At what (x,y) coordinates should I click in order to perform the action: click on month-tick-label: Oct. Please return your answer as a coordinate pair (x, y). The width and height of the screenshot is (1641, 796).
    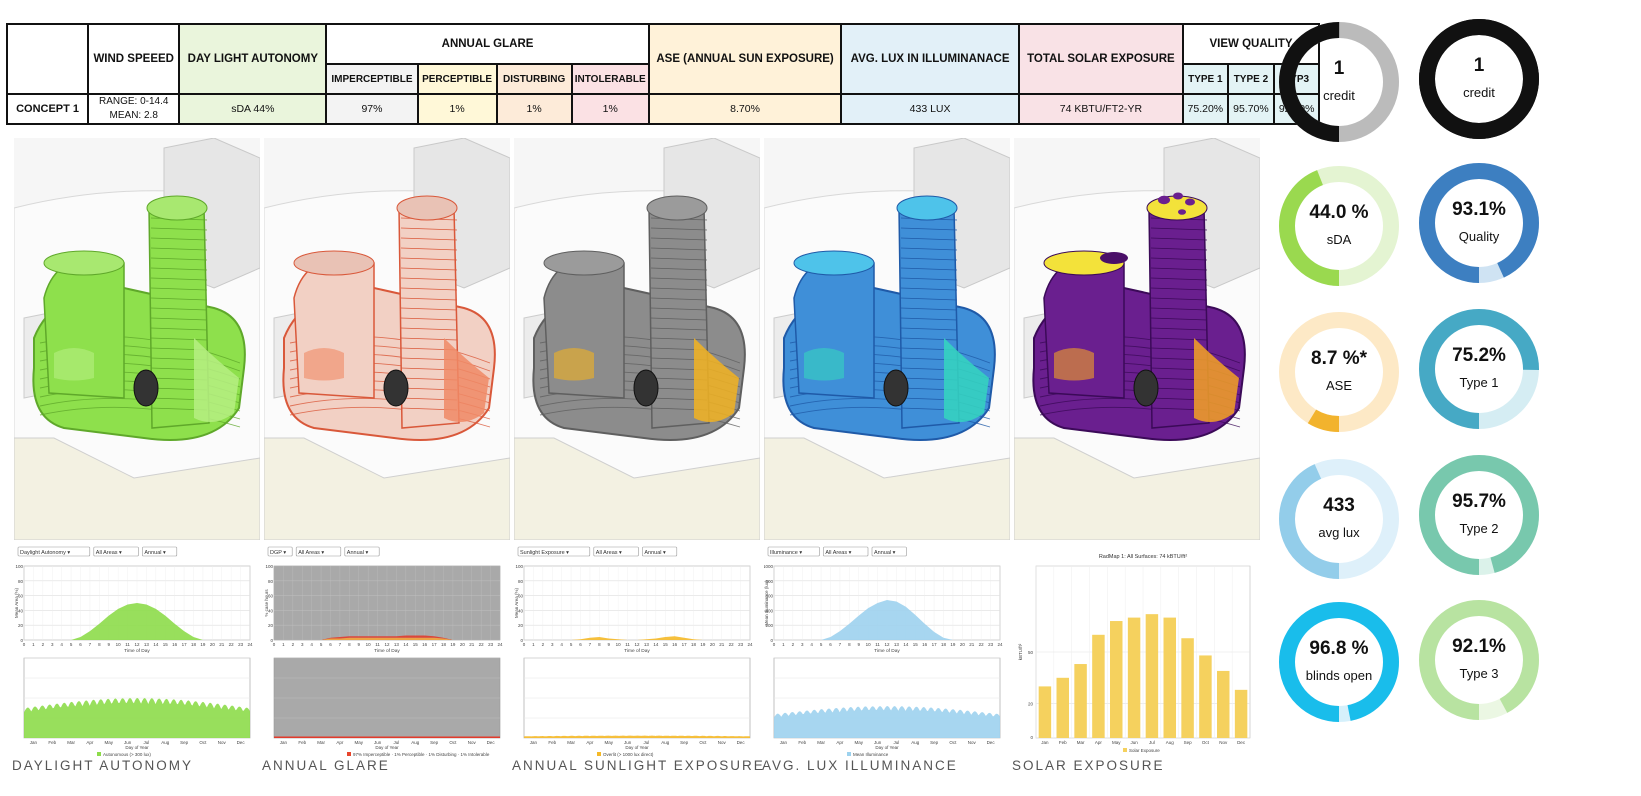
    Looking at the image, I should click on (703, 742).